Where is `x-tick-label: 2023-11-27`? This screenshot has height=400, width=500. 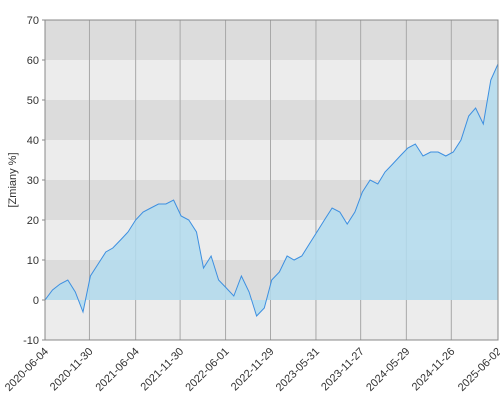 x-tick-label: 2023-11-27 is located at coordinates (343, 370).